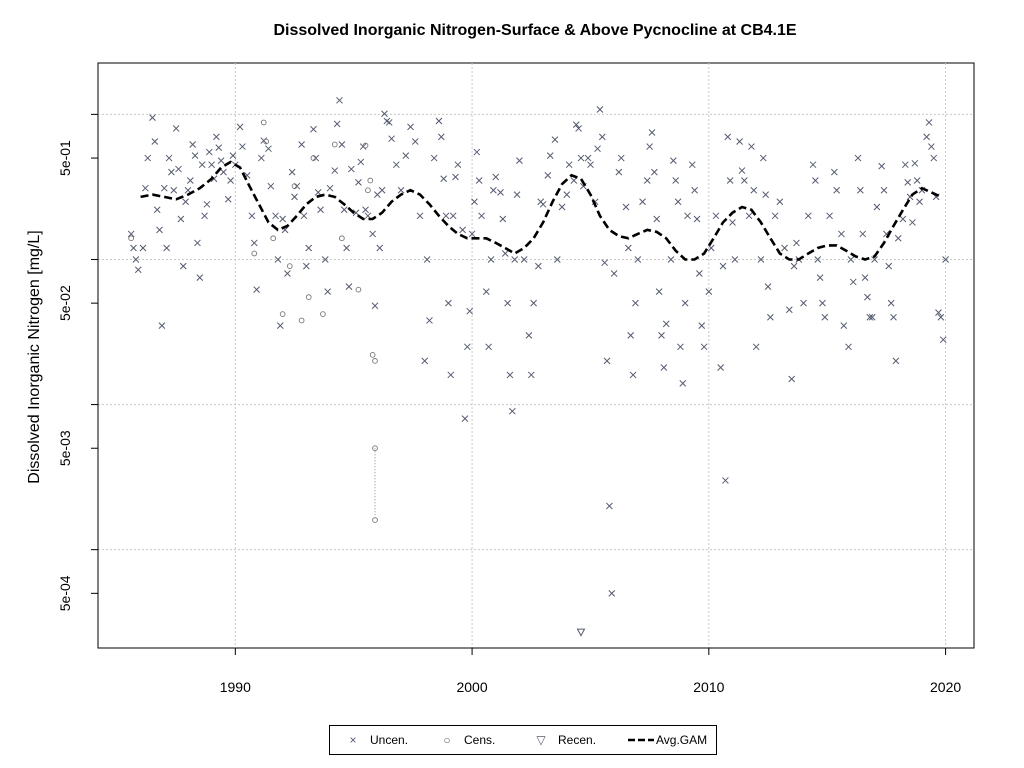 The width and height of the screenshot is (1024, 768). I want to click on y-tick-label: 5e-03, so click(65, 448).